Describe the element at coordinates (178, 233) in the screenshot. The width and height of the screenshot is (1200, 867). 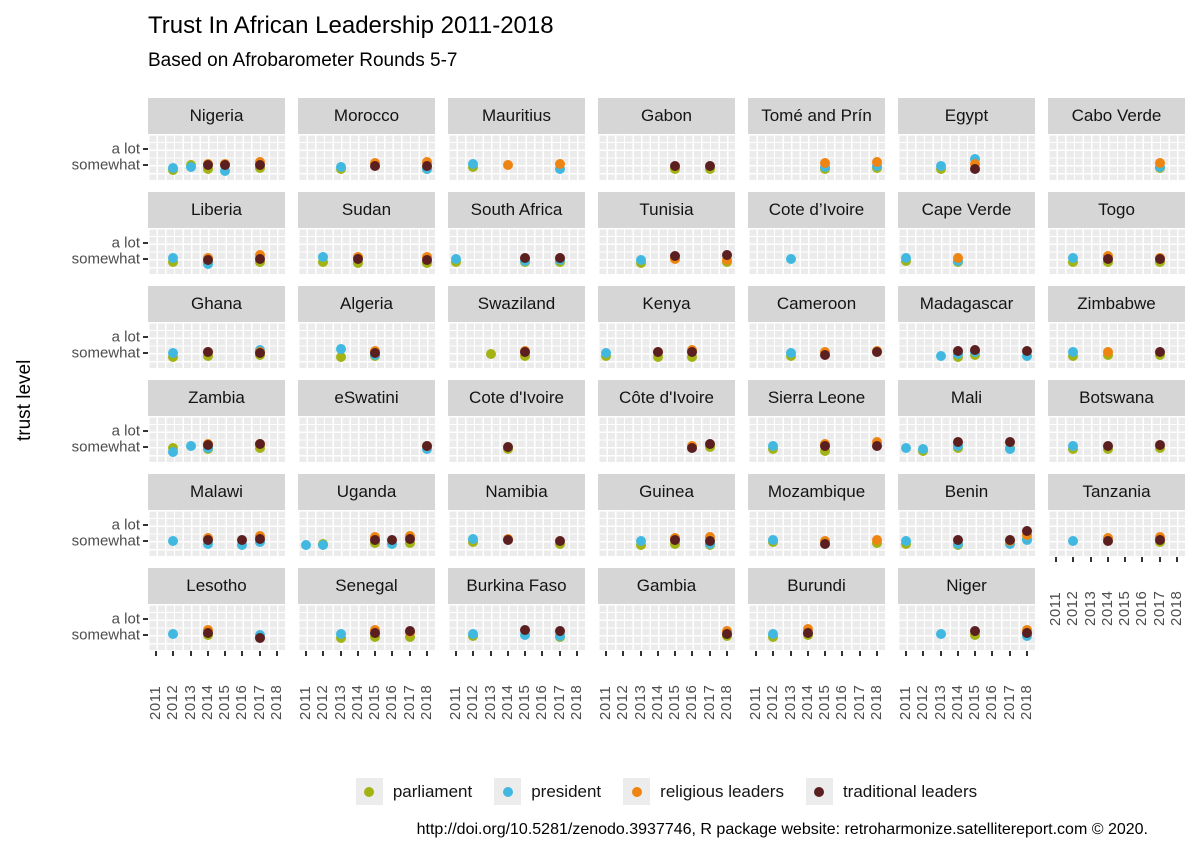
I see `facet-liberia: Liberia a lot somewhat` at that location.